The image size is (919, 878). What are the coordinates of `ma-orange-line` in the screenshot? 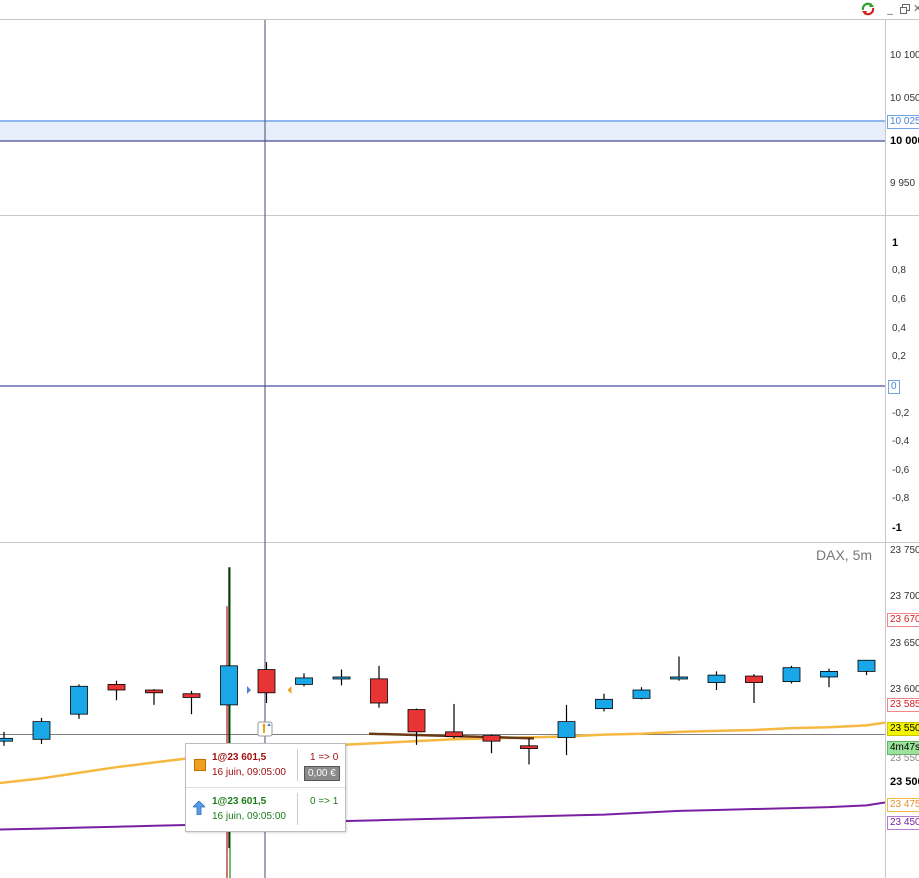 It's located at (442, 753).